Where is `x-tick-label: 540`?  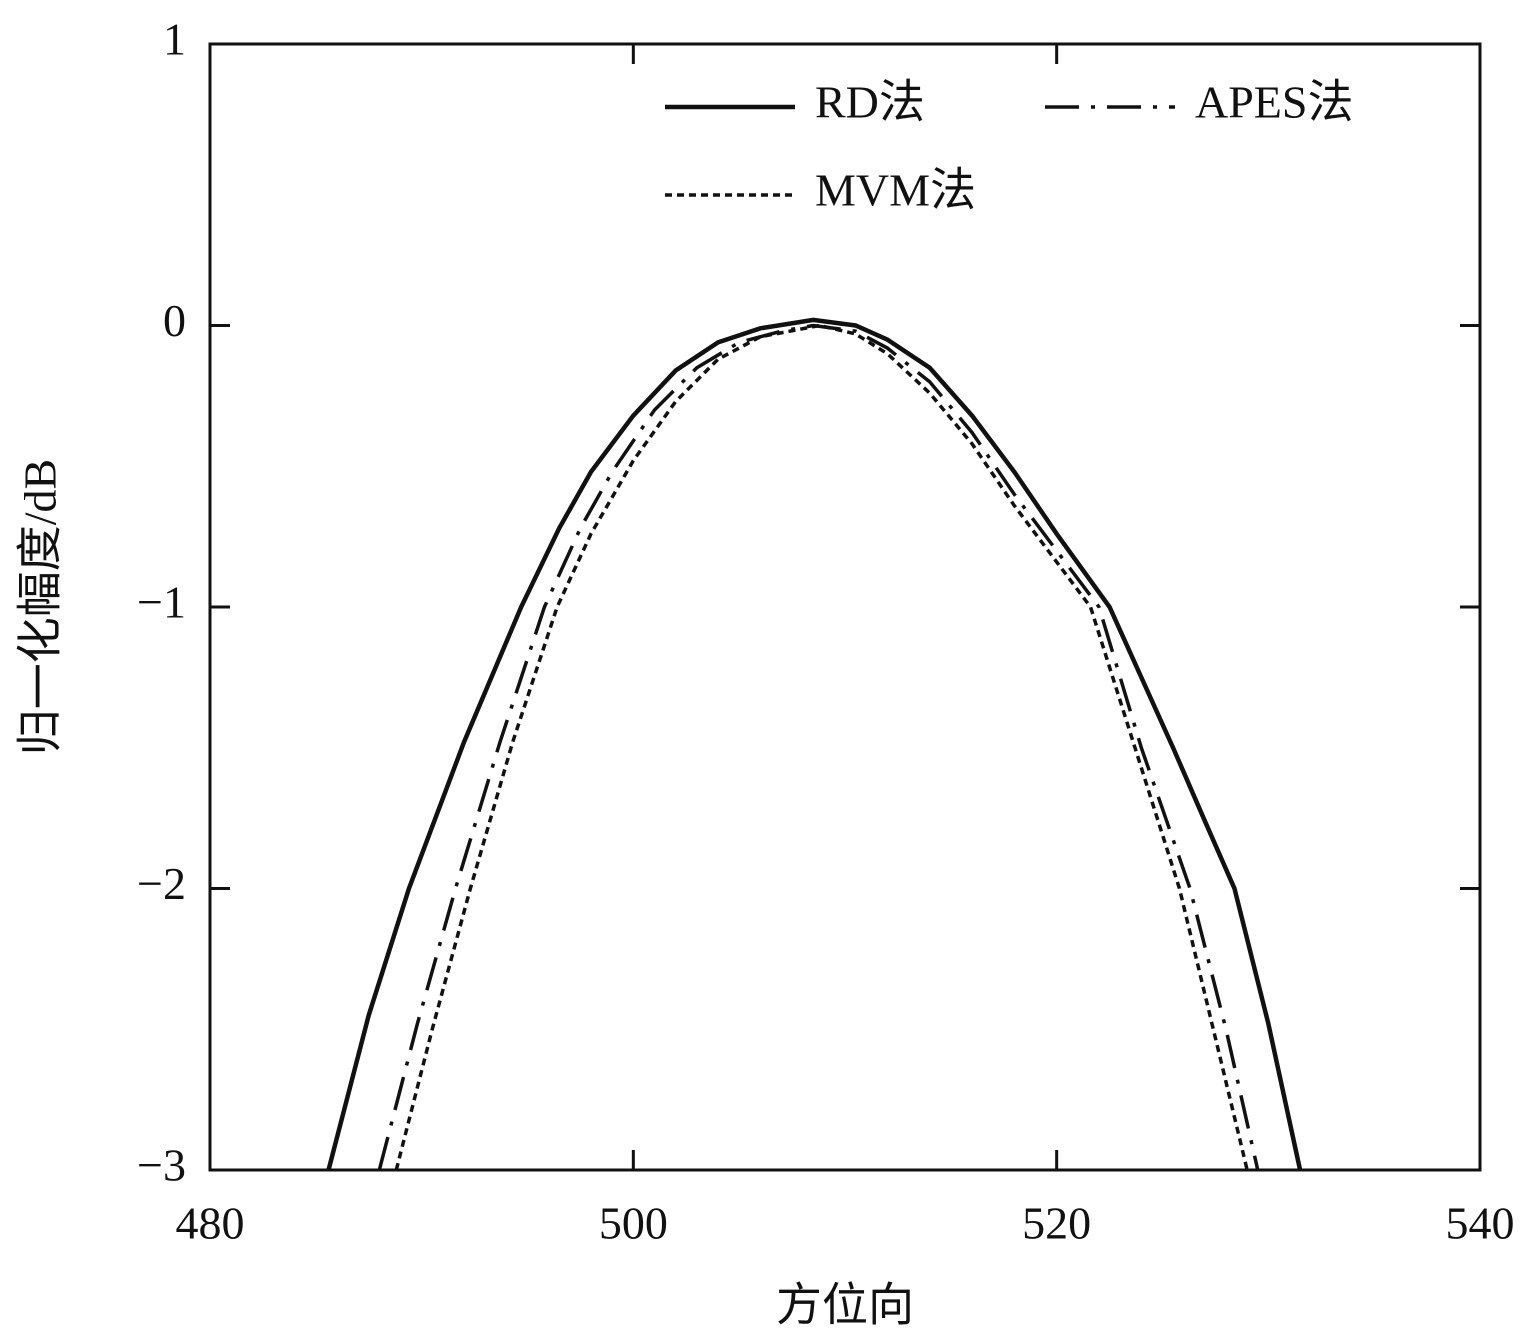 x-tick-label: 540 is located at coordinates (1480, 1223).